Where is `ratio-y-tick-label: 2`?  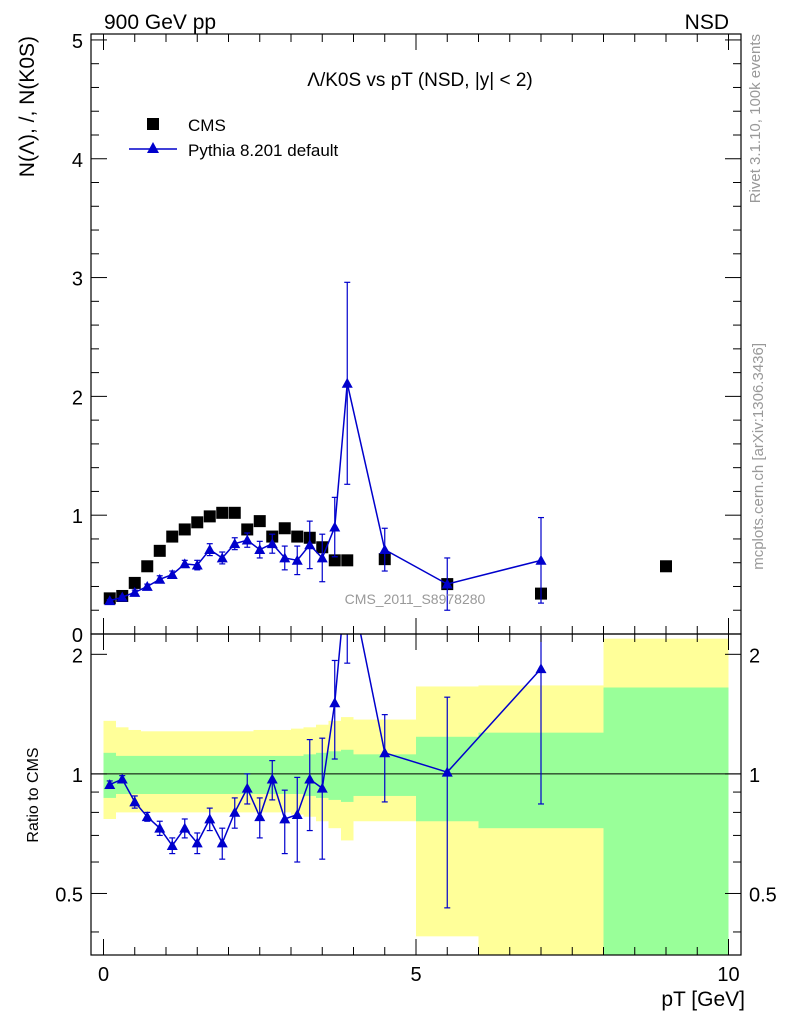 ratio-y-tick-label: 2 is located at coordinates (77, 656).